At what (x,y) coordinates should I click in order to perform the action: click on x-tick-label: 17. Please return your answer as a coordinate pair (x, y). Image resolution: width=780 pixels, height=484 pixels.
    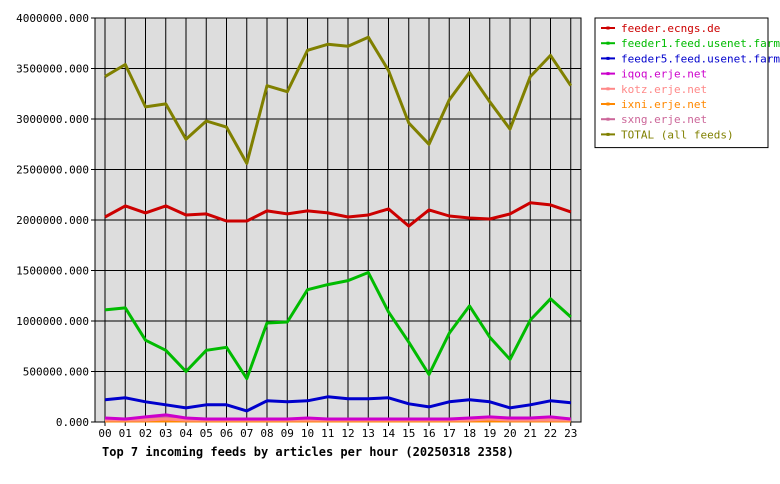
    Looking at the image, I should click on (449, 433).